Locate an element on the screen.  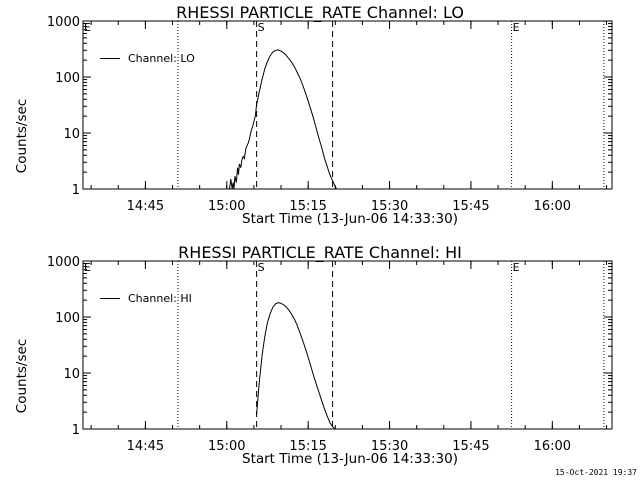
legend-label: Channel: LO is located at coordinates (161, 58).